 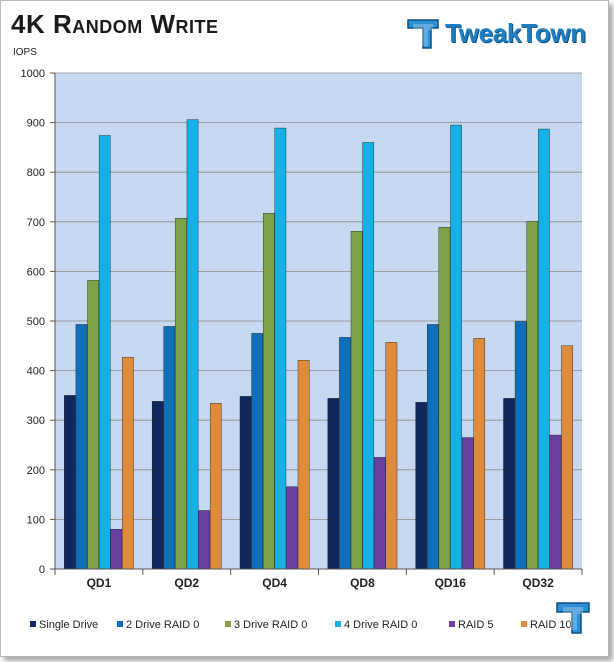 I want to click on legend-label: RAID 10, so click(x=551, y=625).